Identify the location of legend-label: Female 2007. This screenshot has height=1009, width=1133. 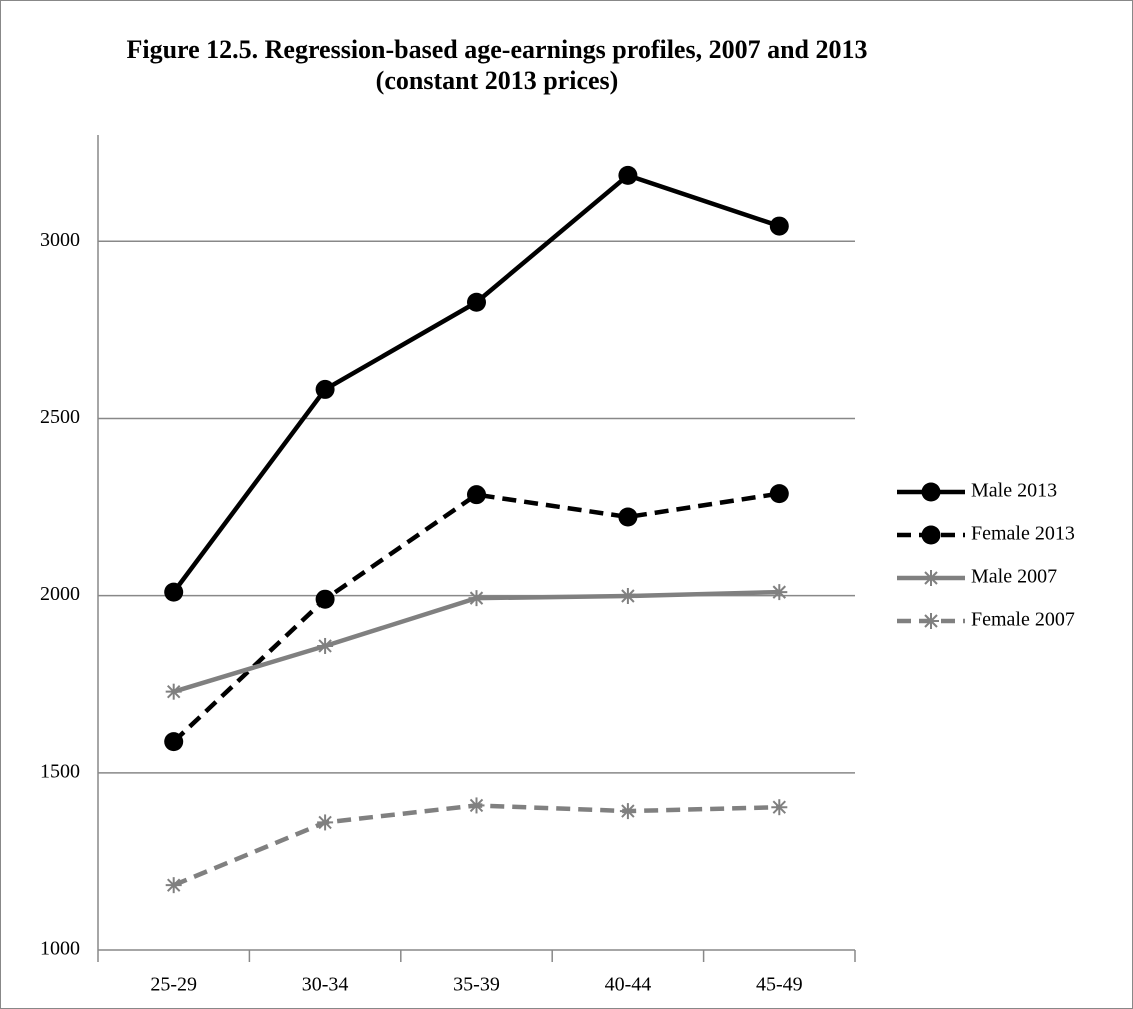
(1023, 620).